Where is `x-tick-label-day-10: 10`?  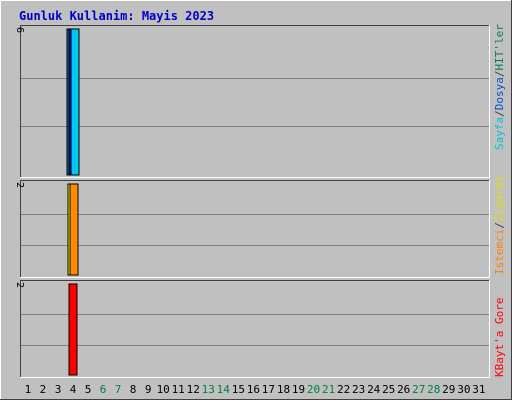 x-tick-label-day-10: 10 is located at coordinates (163, 389).